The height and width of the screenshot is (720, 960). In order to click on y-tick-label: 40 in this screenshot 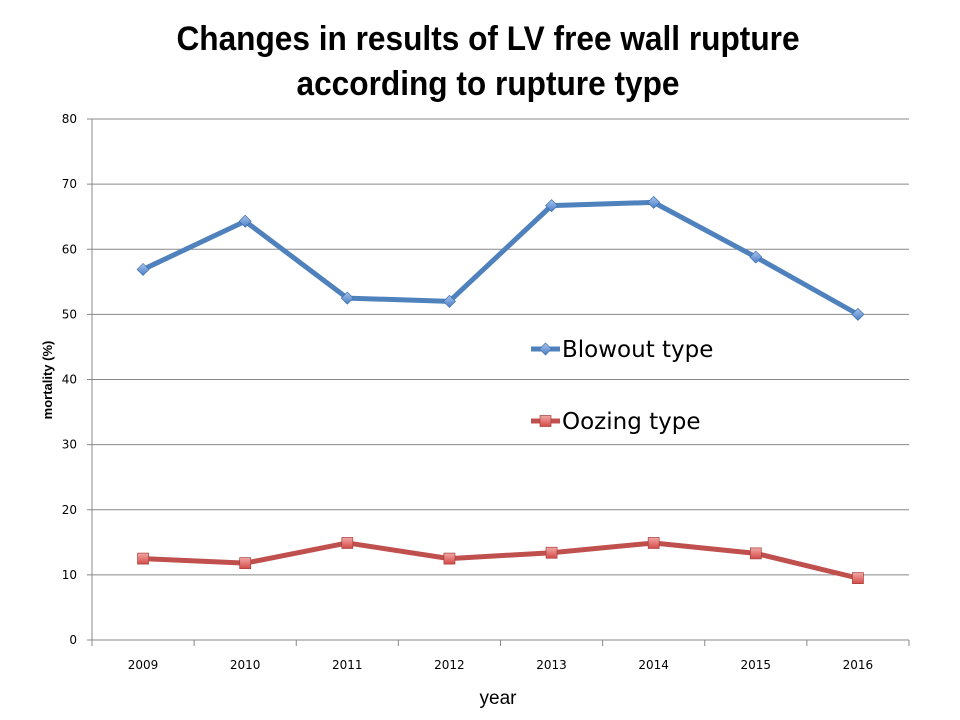, I will do `click(69, 380)`.